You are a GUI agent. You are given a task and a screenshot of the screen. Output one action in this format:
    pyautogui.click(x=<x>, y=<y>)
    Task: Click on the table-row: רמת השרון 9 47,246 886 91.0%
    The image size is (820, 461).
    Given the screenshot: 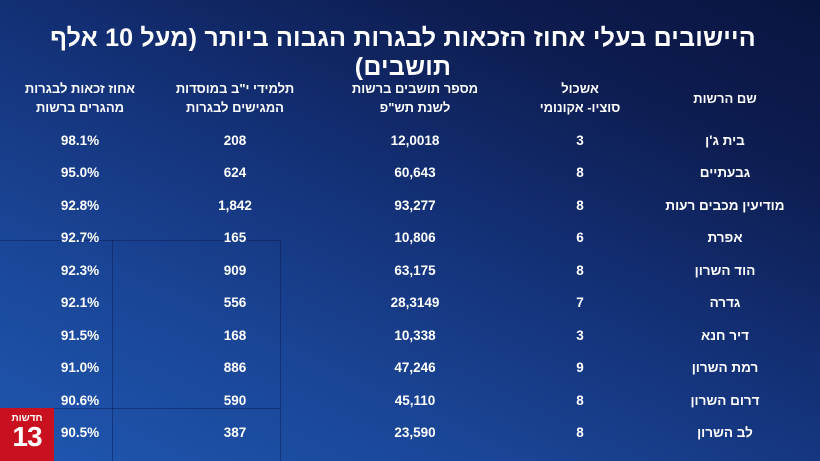 What is the action you would take?
    pyautogui.click(x=405, y=368)
    